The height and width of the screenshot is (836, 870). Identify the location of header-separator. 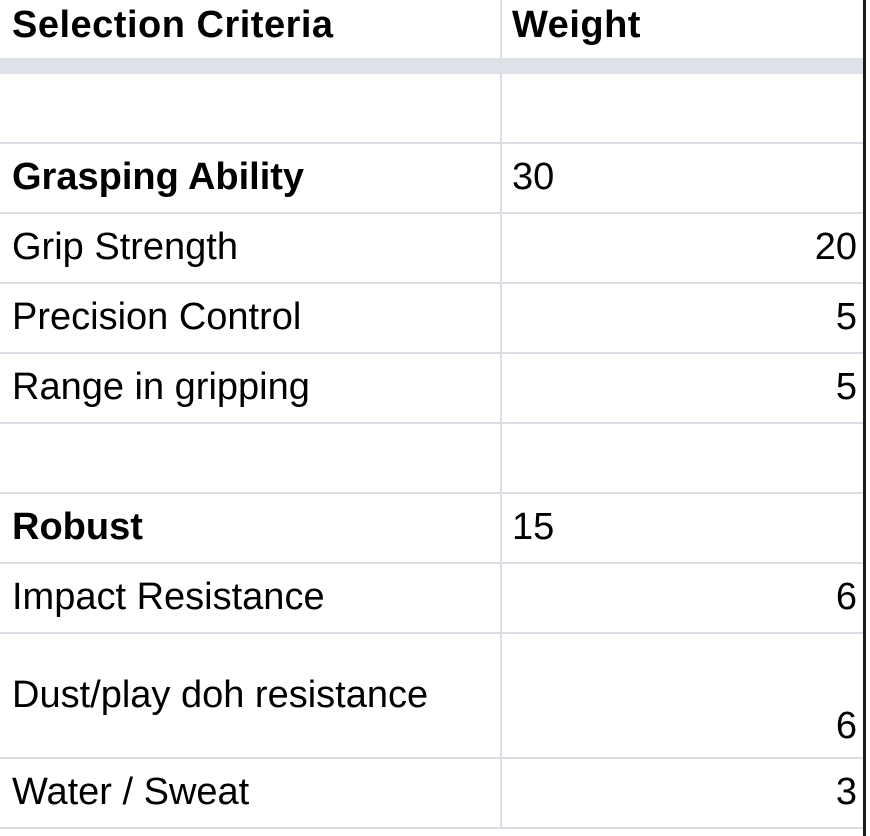
(431, 66).